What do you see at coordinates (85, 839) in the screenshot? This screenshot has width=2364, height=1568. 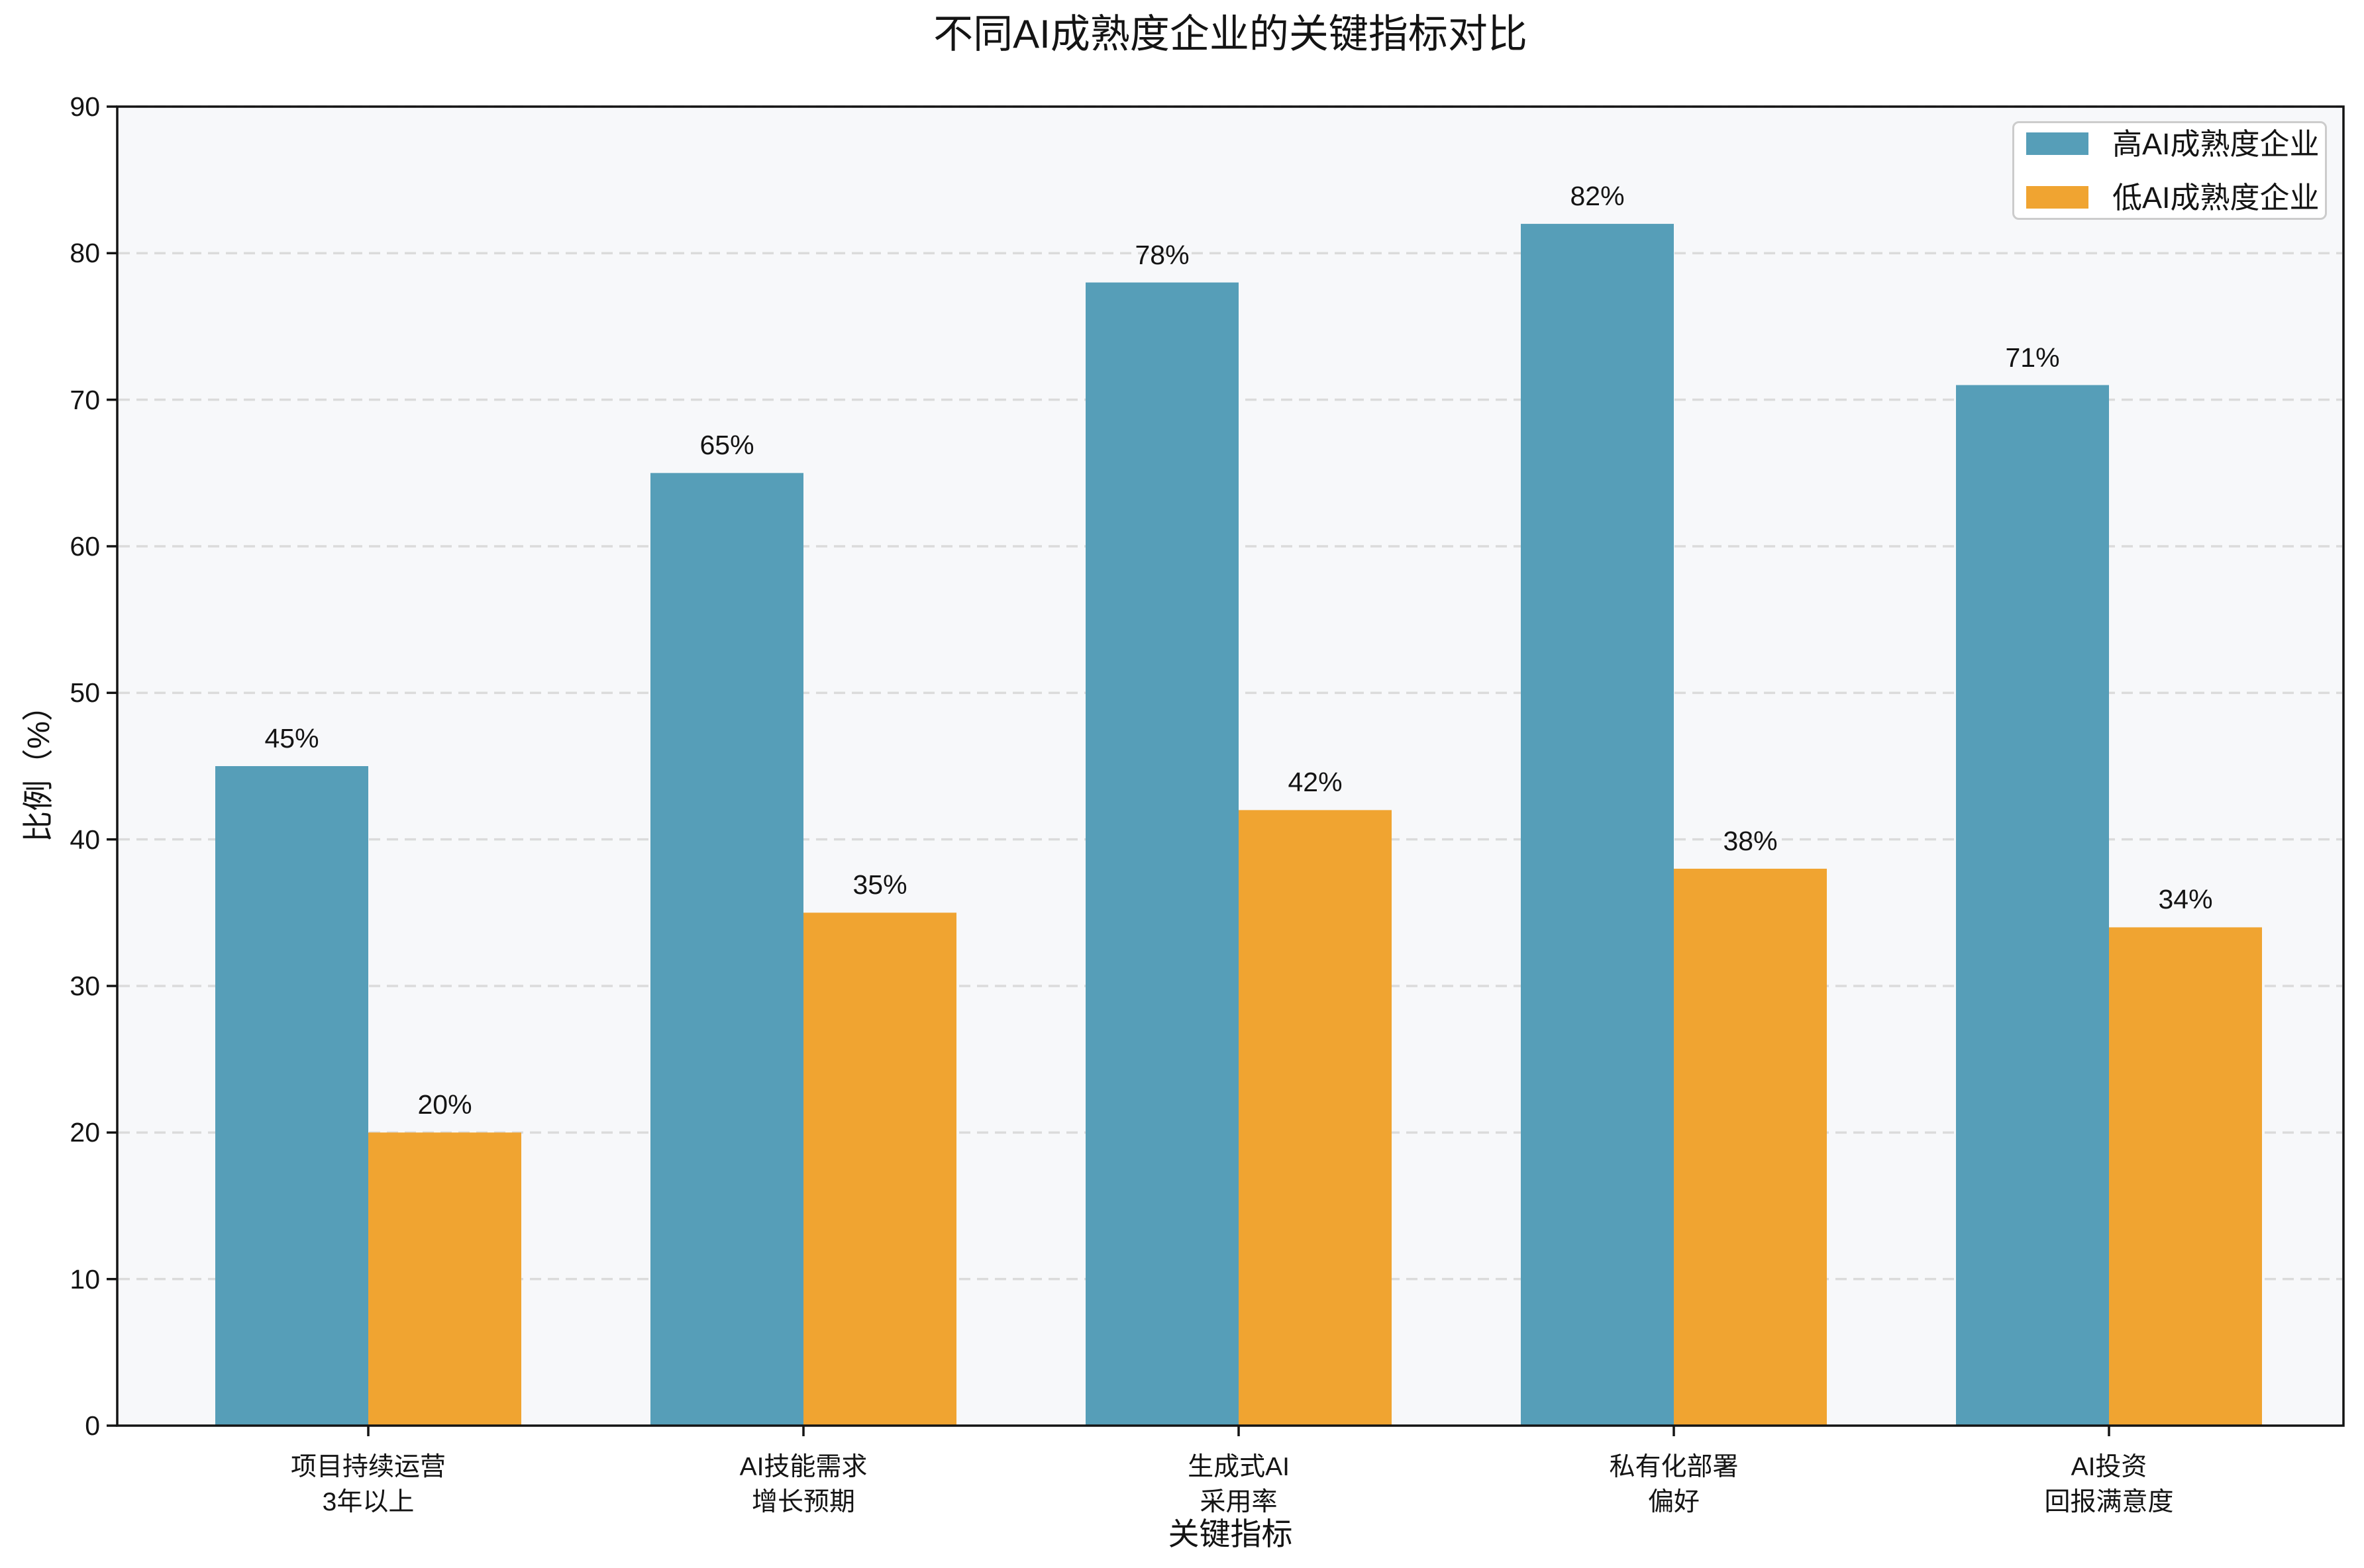 I see `y-tick-label: 40` at bounding box center [85, 839].